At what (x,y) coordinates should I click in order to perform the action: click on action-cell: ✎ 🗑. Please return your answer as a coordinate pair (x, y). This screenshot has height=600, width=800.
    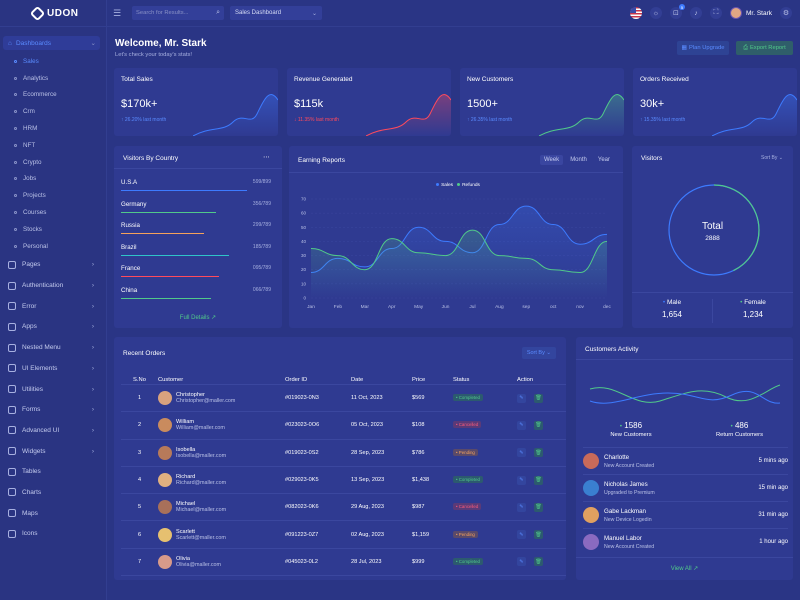
    Looking at the image, I should click on (541, 425).